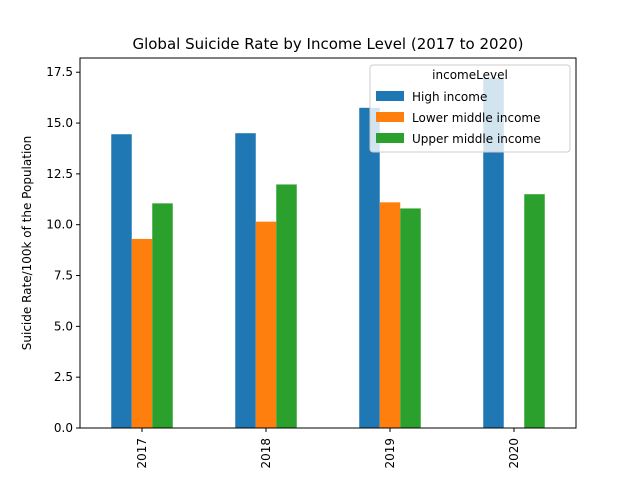 Image resolution: width=640 pixels, height=480 pixels. What do you see at coordinates (63, 377) in the screenshot?
I see `y-tick-label: 2.5` at bounding box center [63, 377].